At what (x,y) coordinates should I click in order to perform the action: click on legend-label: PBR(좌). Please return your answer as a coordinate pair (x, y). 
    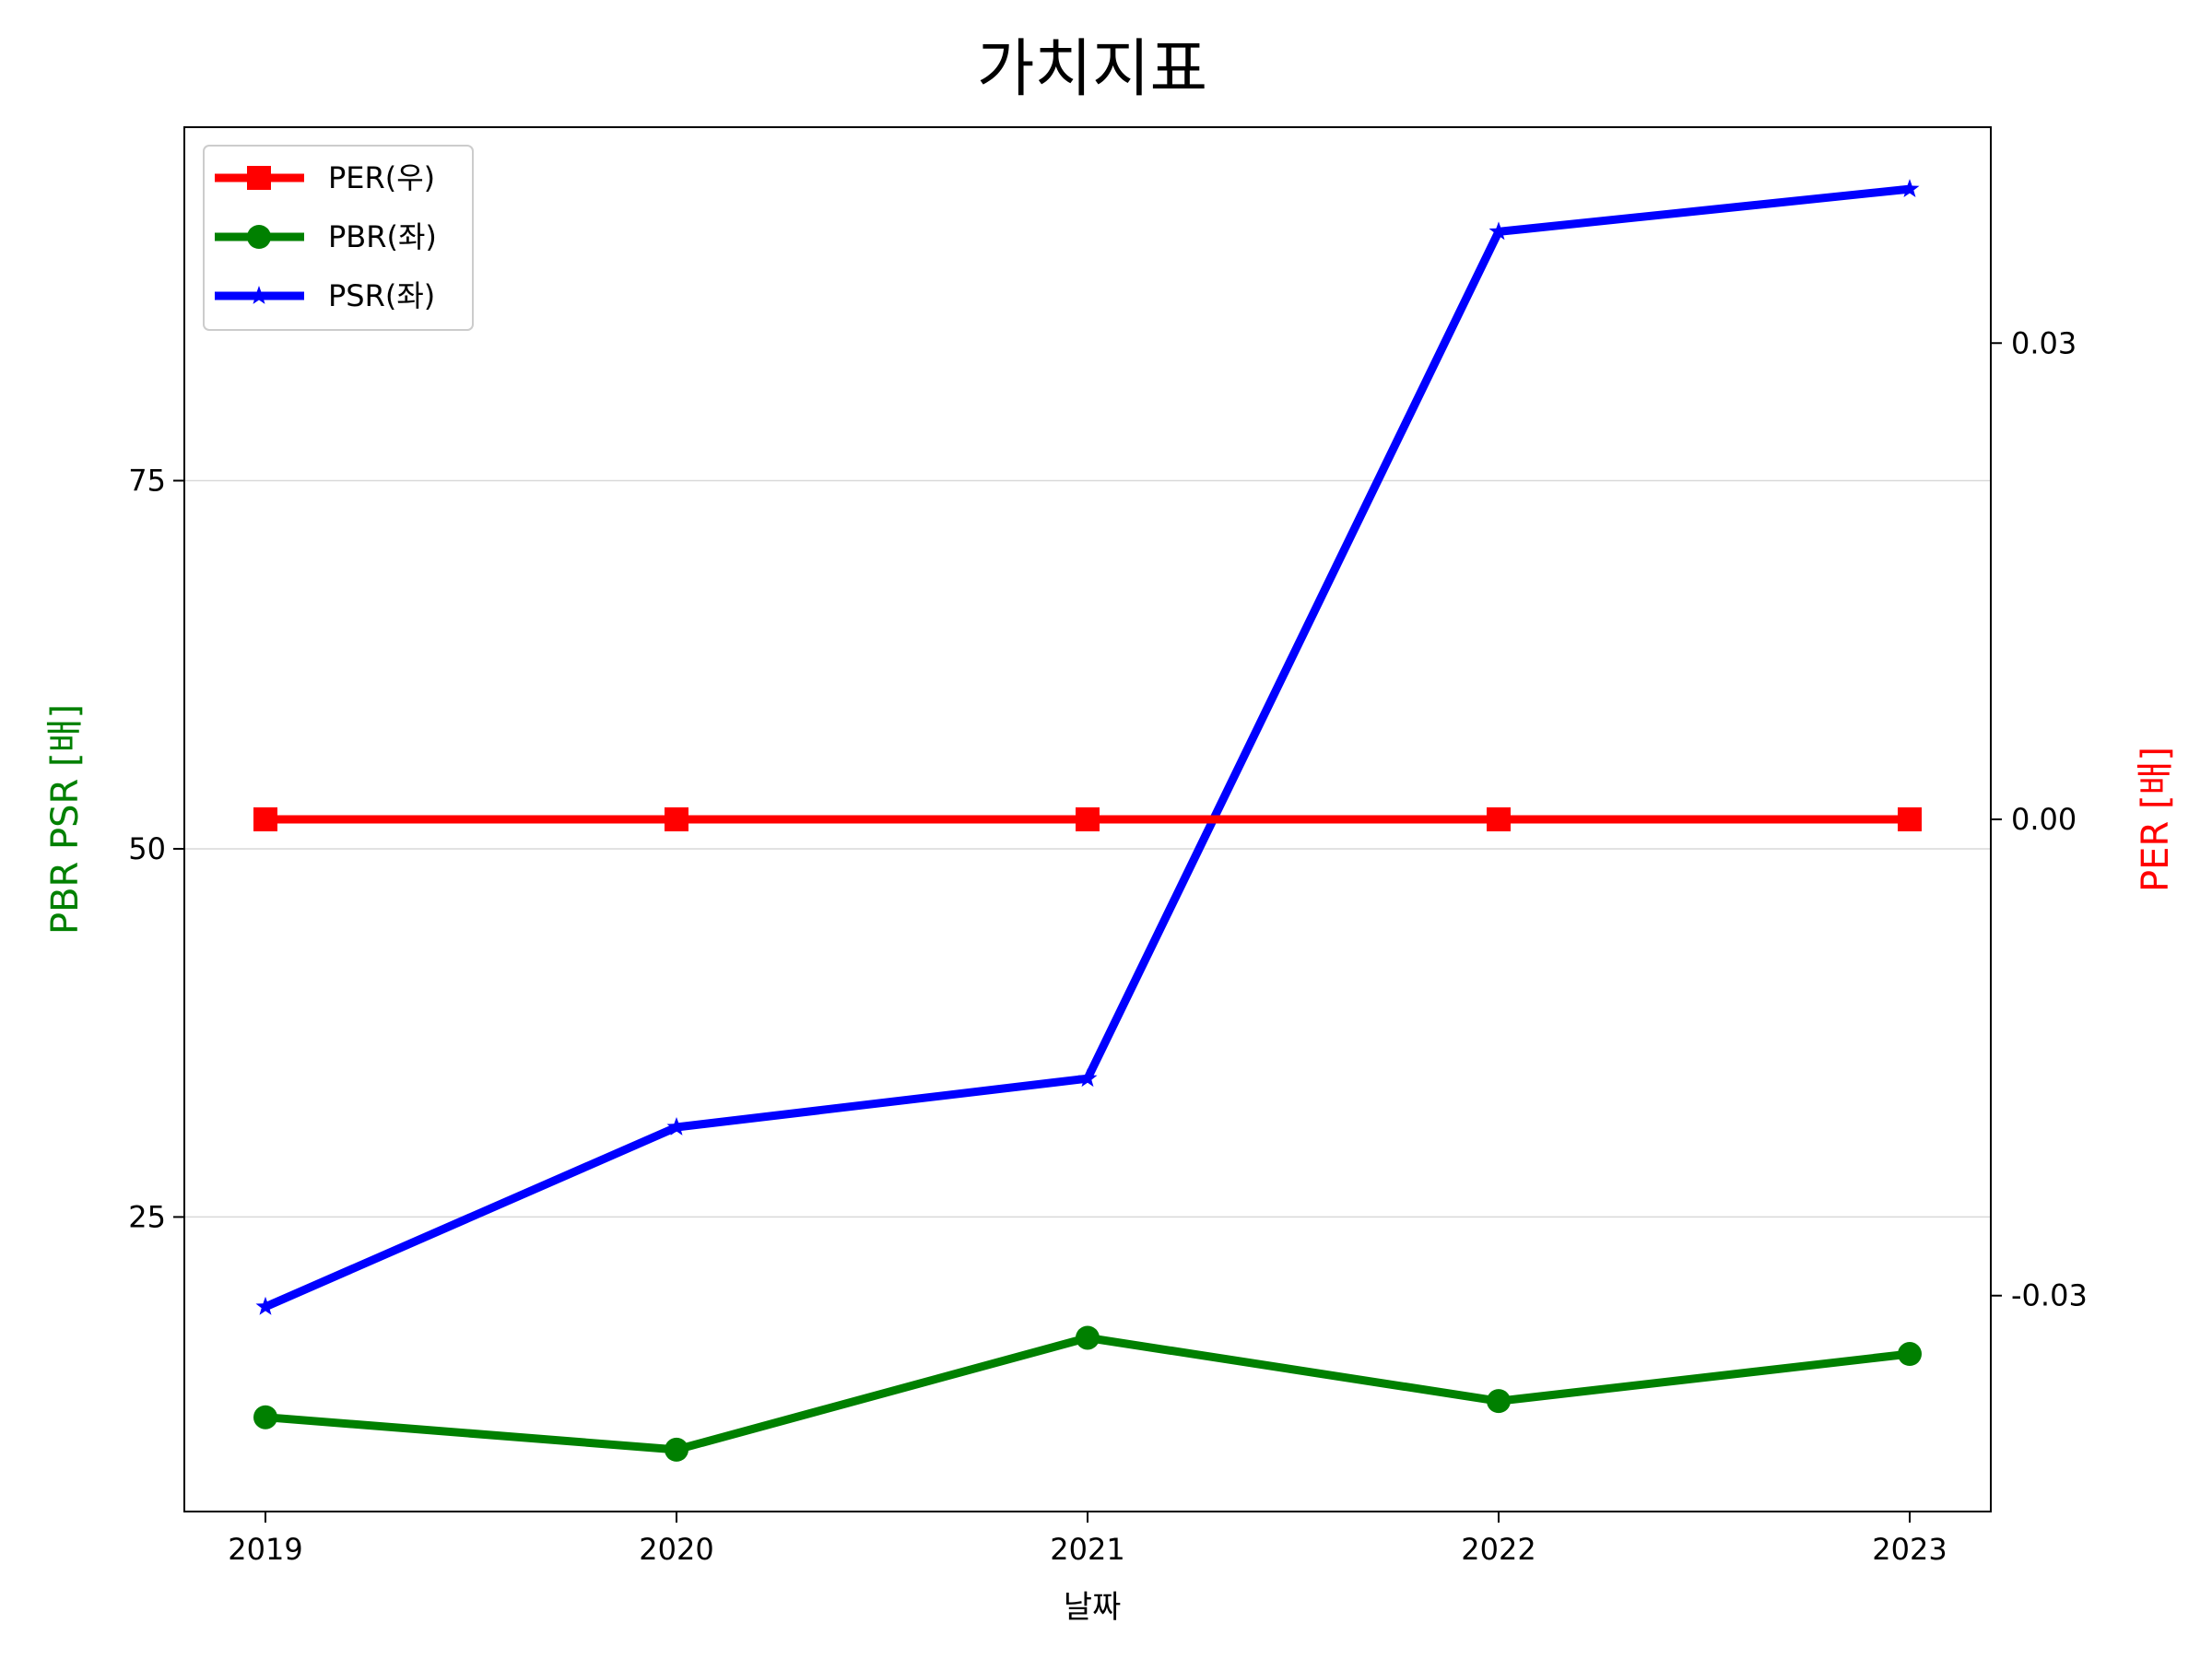
    Looking at the image, I should click on (382, 236).